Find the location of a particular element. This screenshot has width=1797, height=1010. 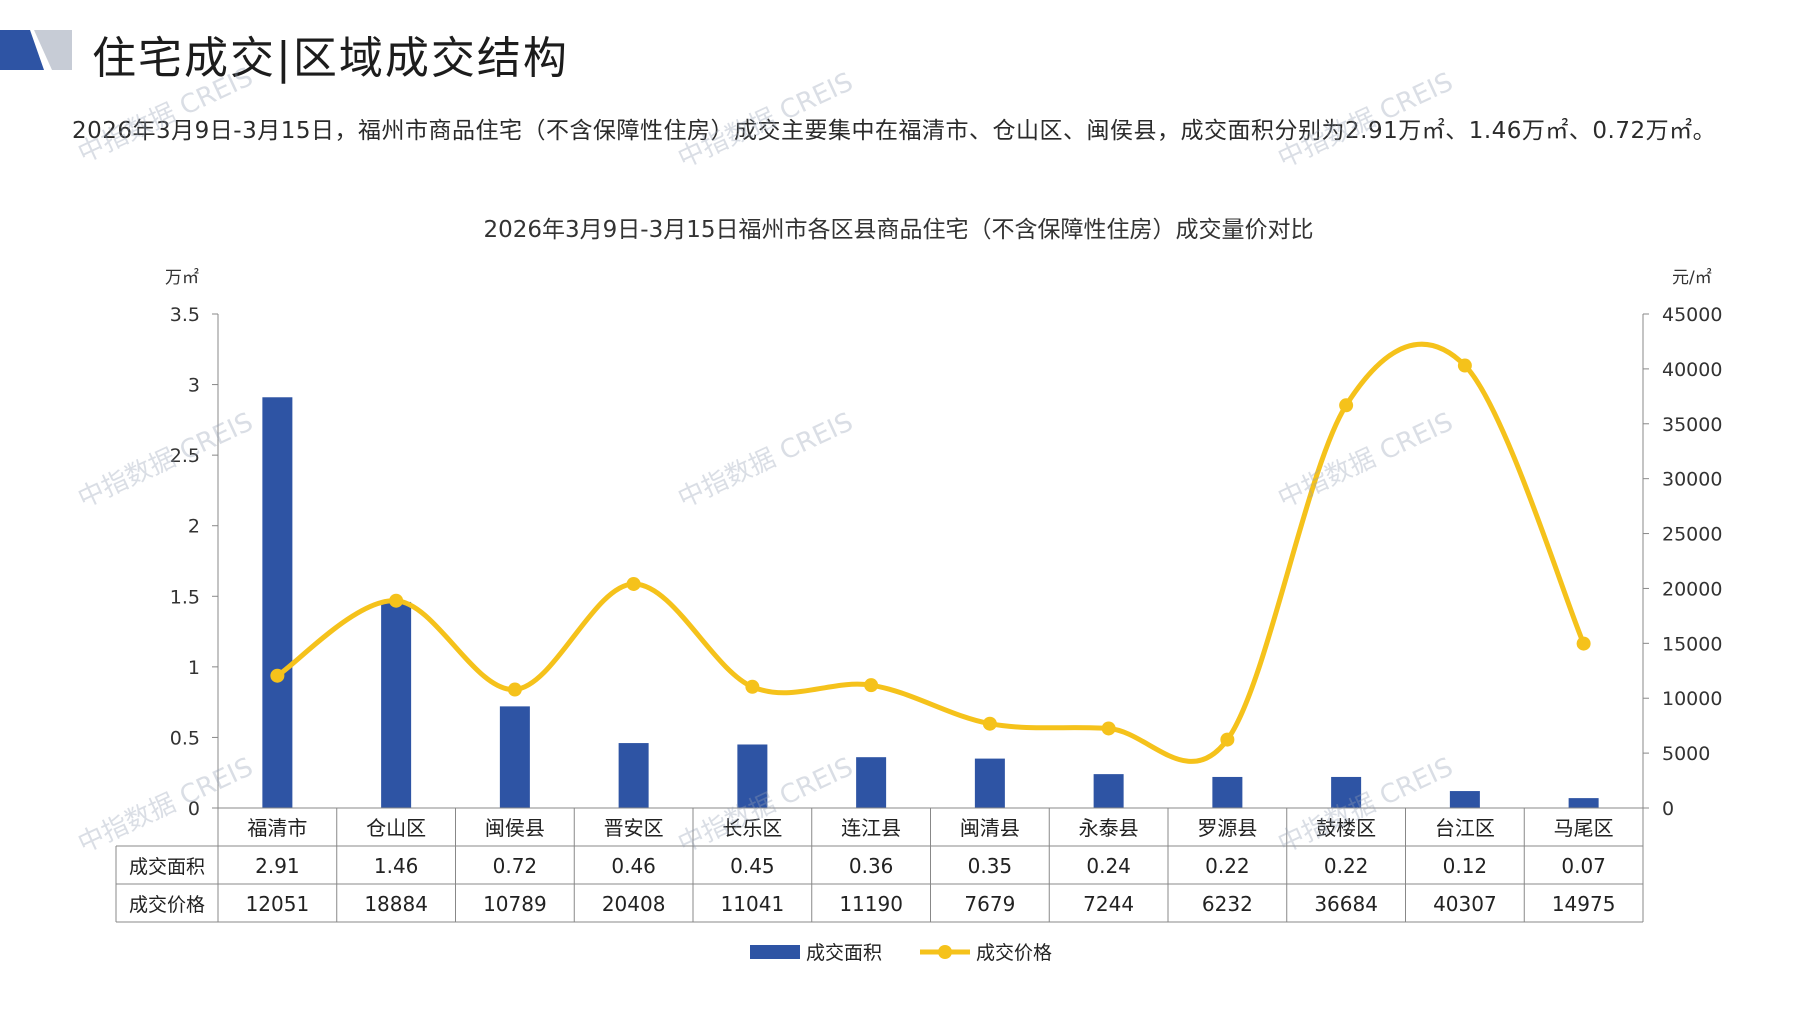

logo-light-shape is located at coordinates (53, 50).